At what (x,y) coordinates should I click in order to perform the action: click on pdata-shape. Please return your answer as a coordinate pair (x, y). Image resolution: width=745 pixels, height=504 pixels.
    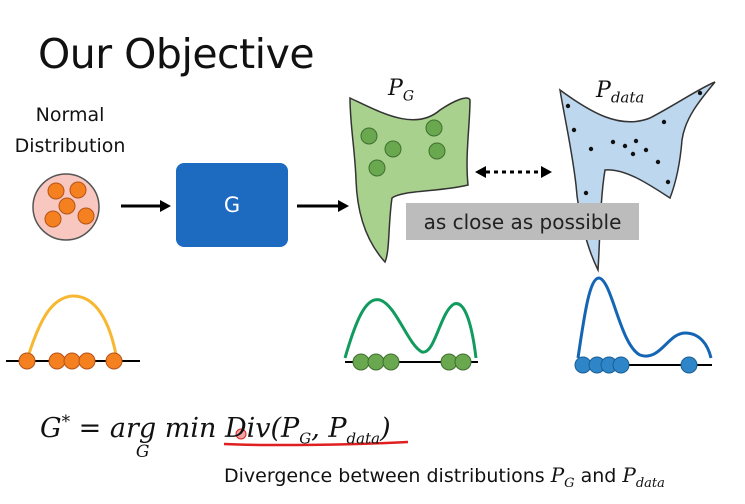
    Looking at the image, I should click on (637, 177).